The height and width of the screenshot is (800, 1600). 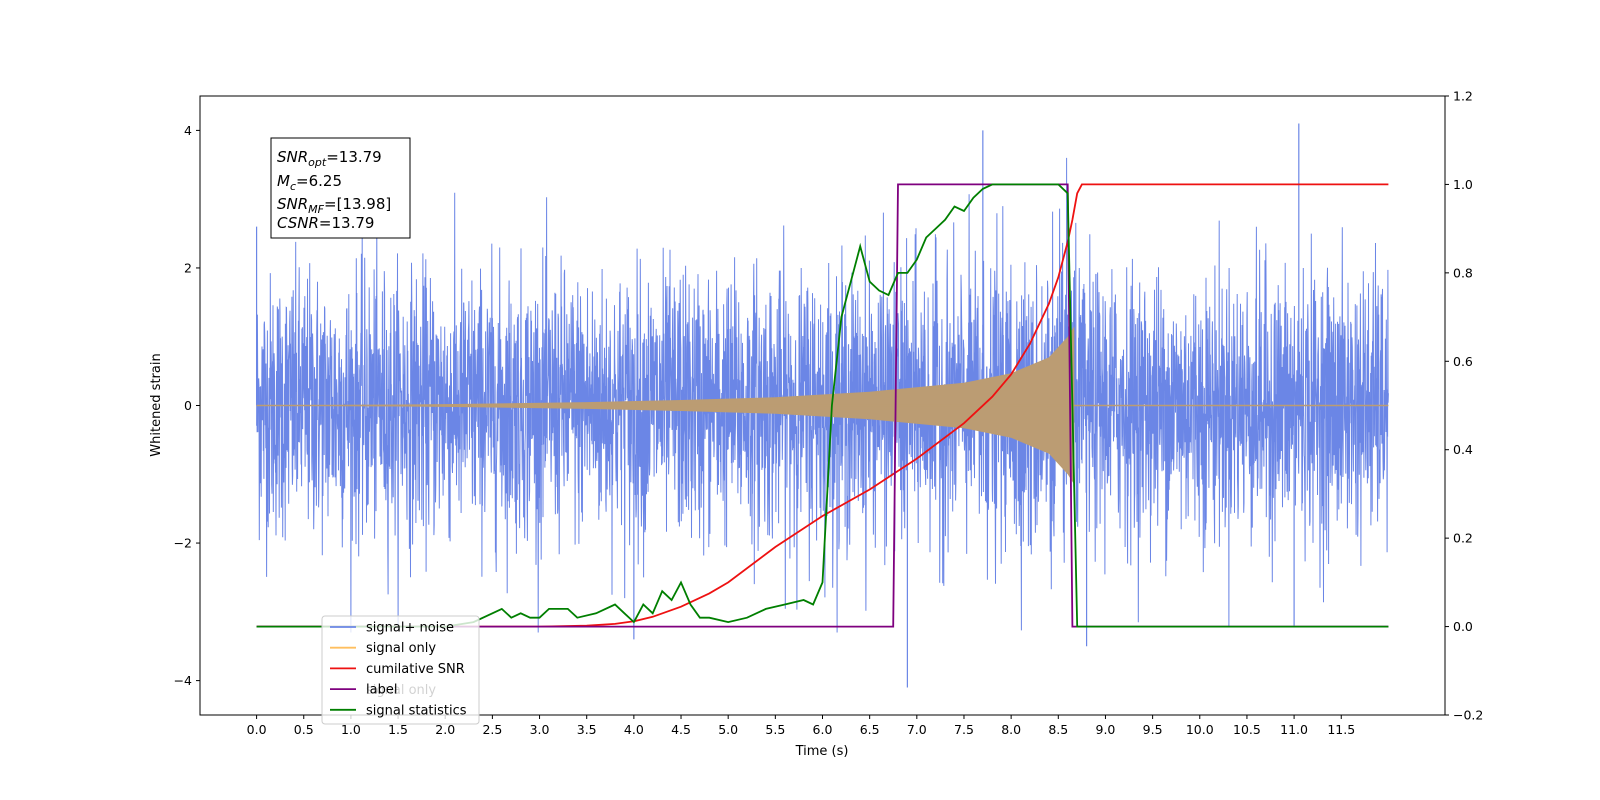 What do you see at coordinates (634, 729) in the screenshot?
I see `x-tick-label: 4.0` at bounding box center [634, 729].